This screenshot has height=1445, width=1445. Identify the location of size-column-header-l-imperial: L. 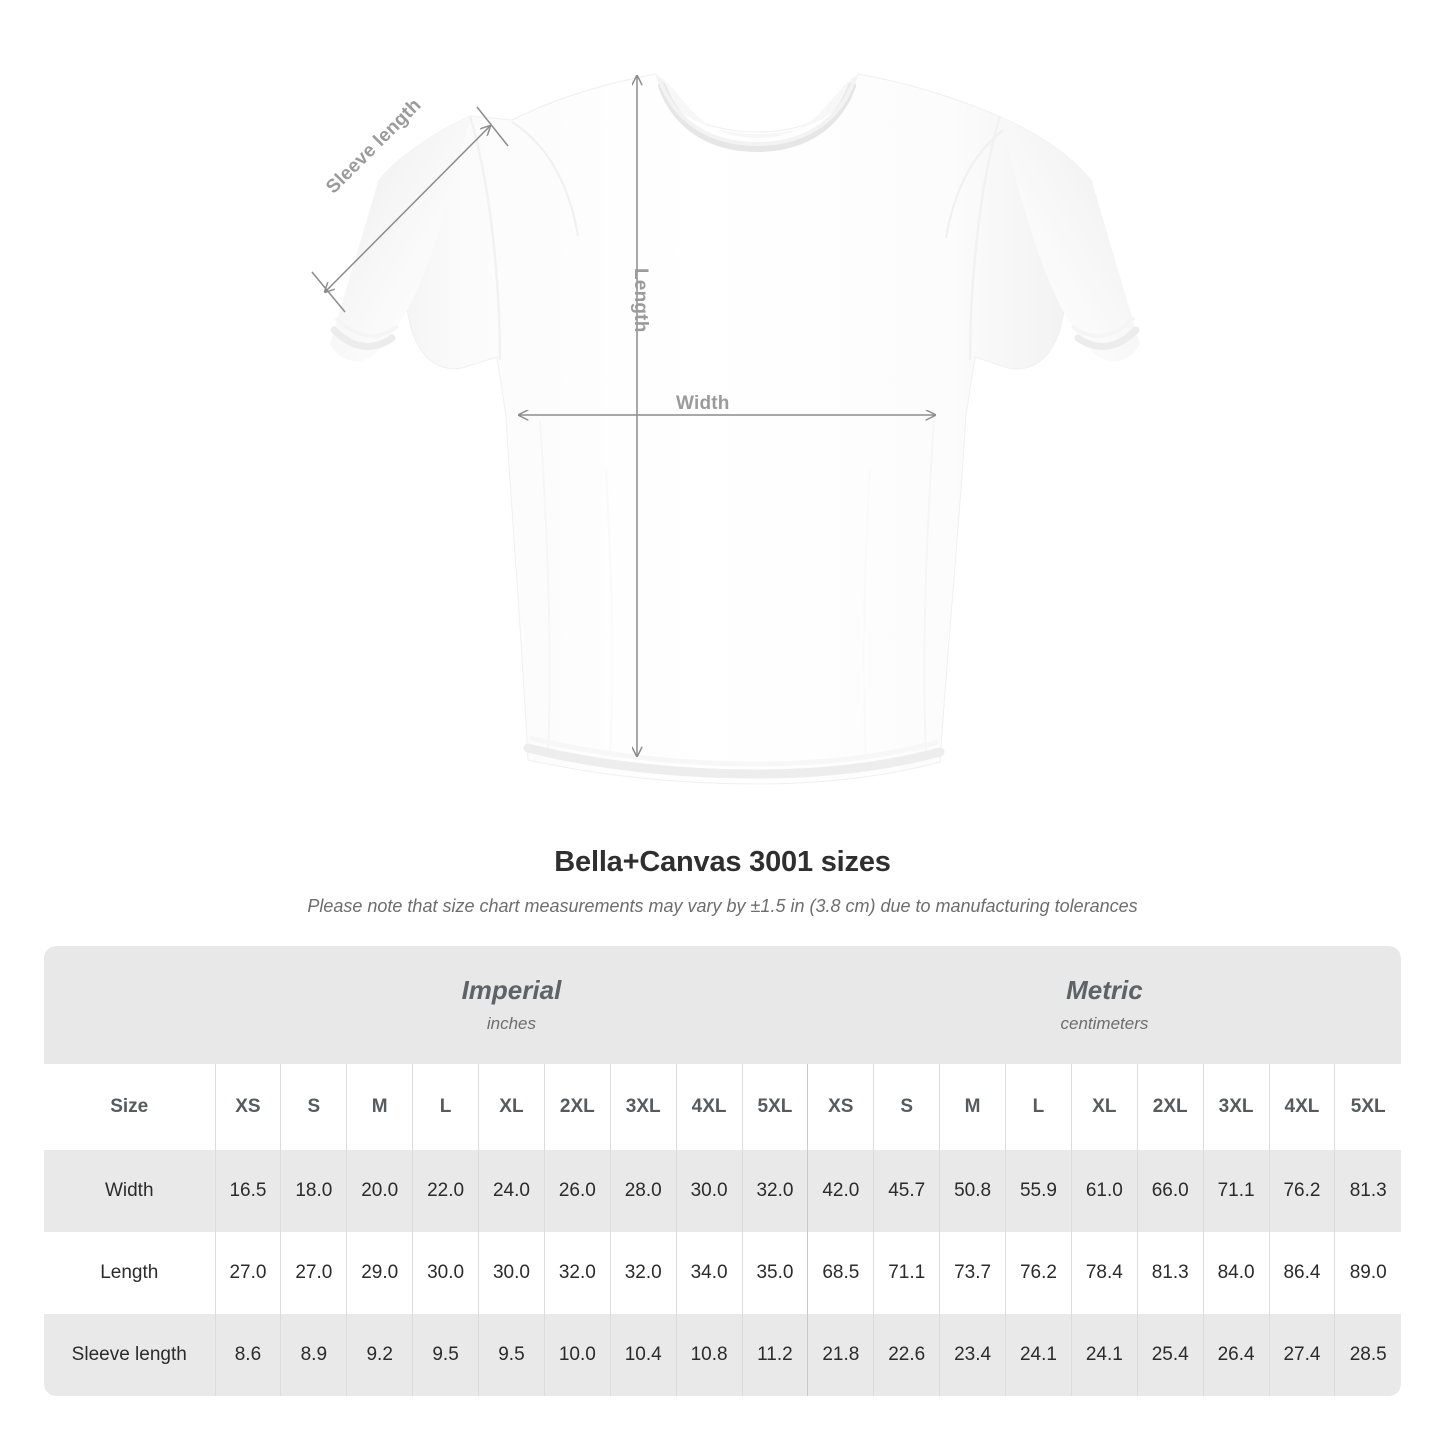
(445, 1107).